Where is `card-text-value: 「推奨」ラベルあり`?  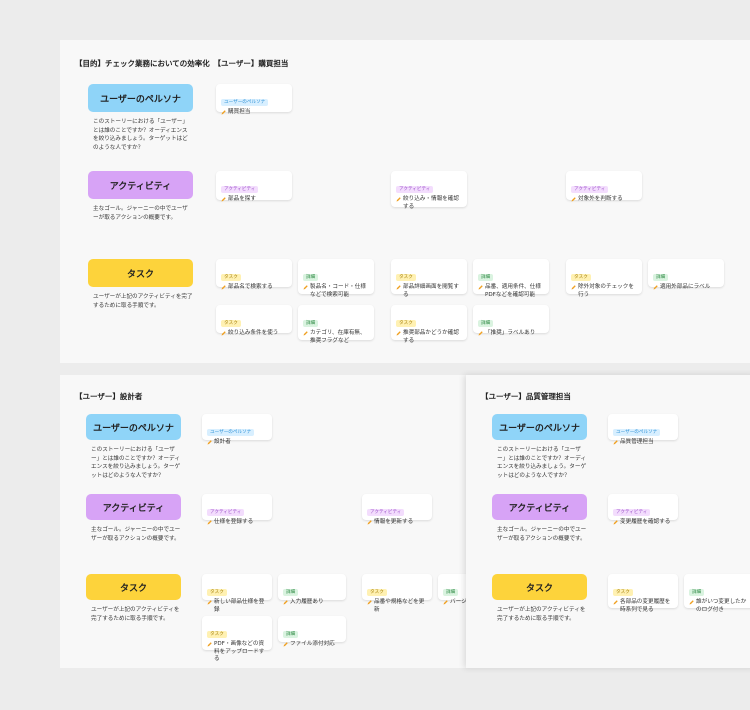
card-text-value: 「推奨」ラベルあり is located at coordinates (510, 333).